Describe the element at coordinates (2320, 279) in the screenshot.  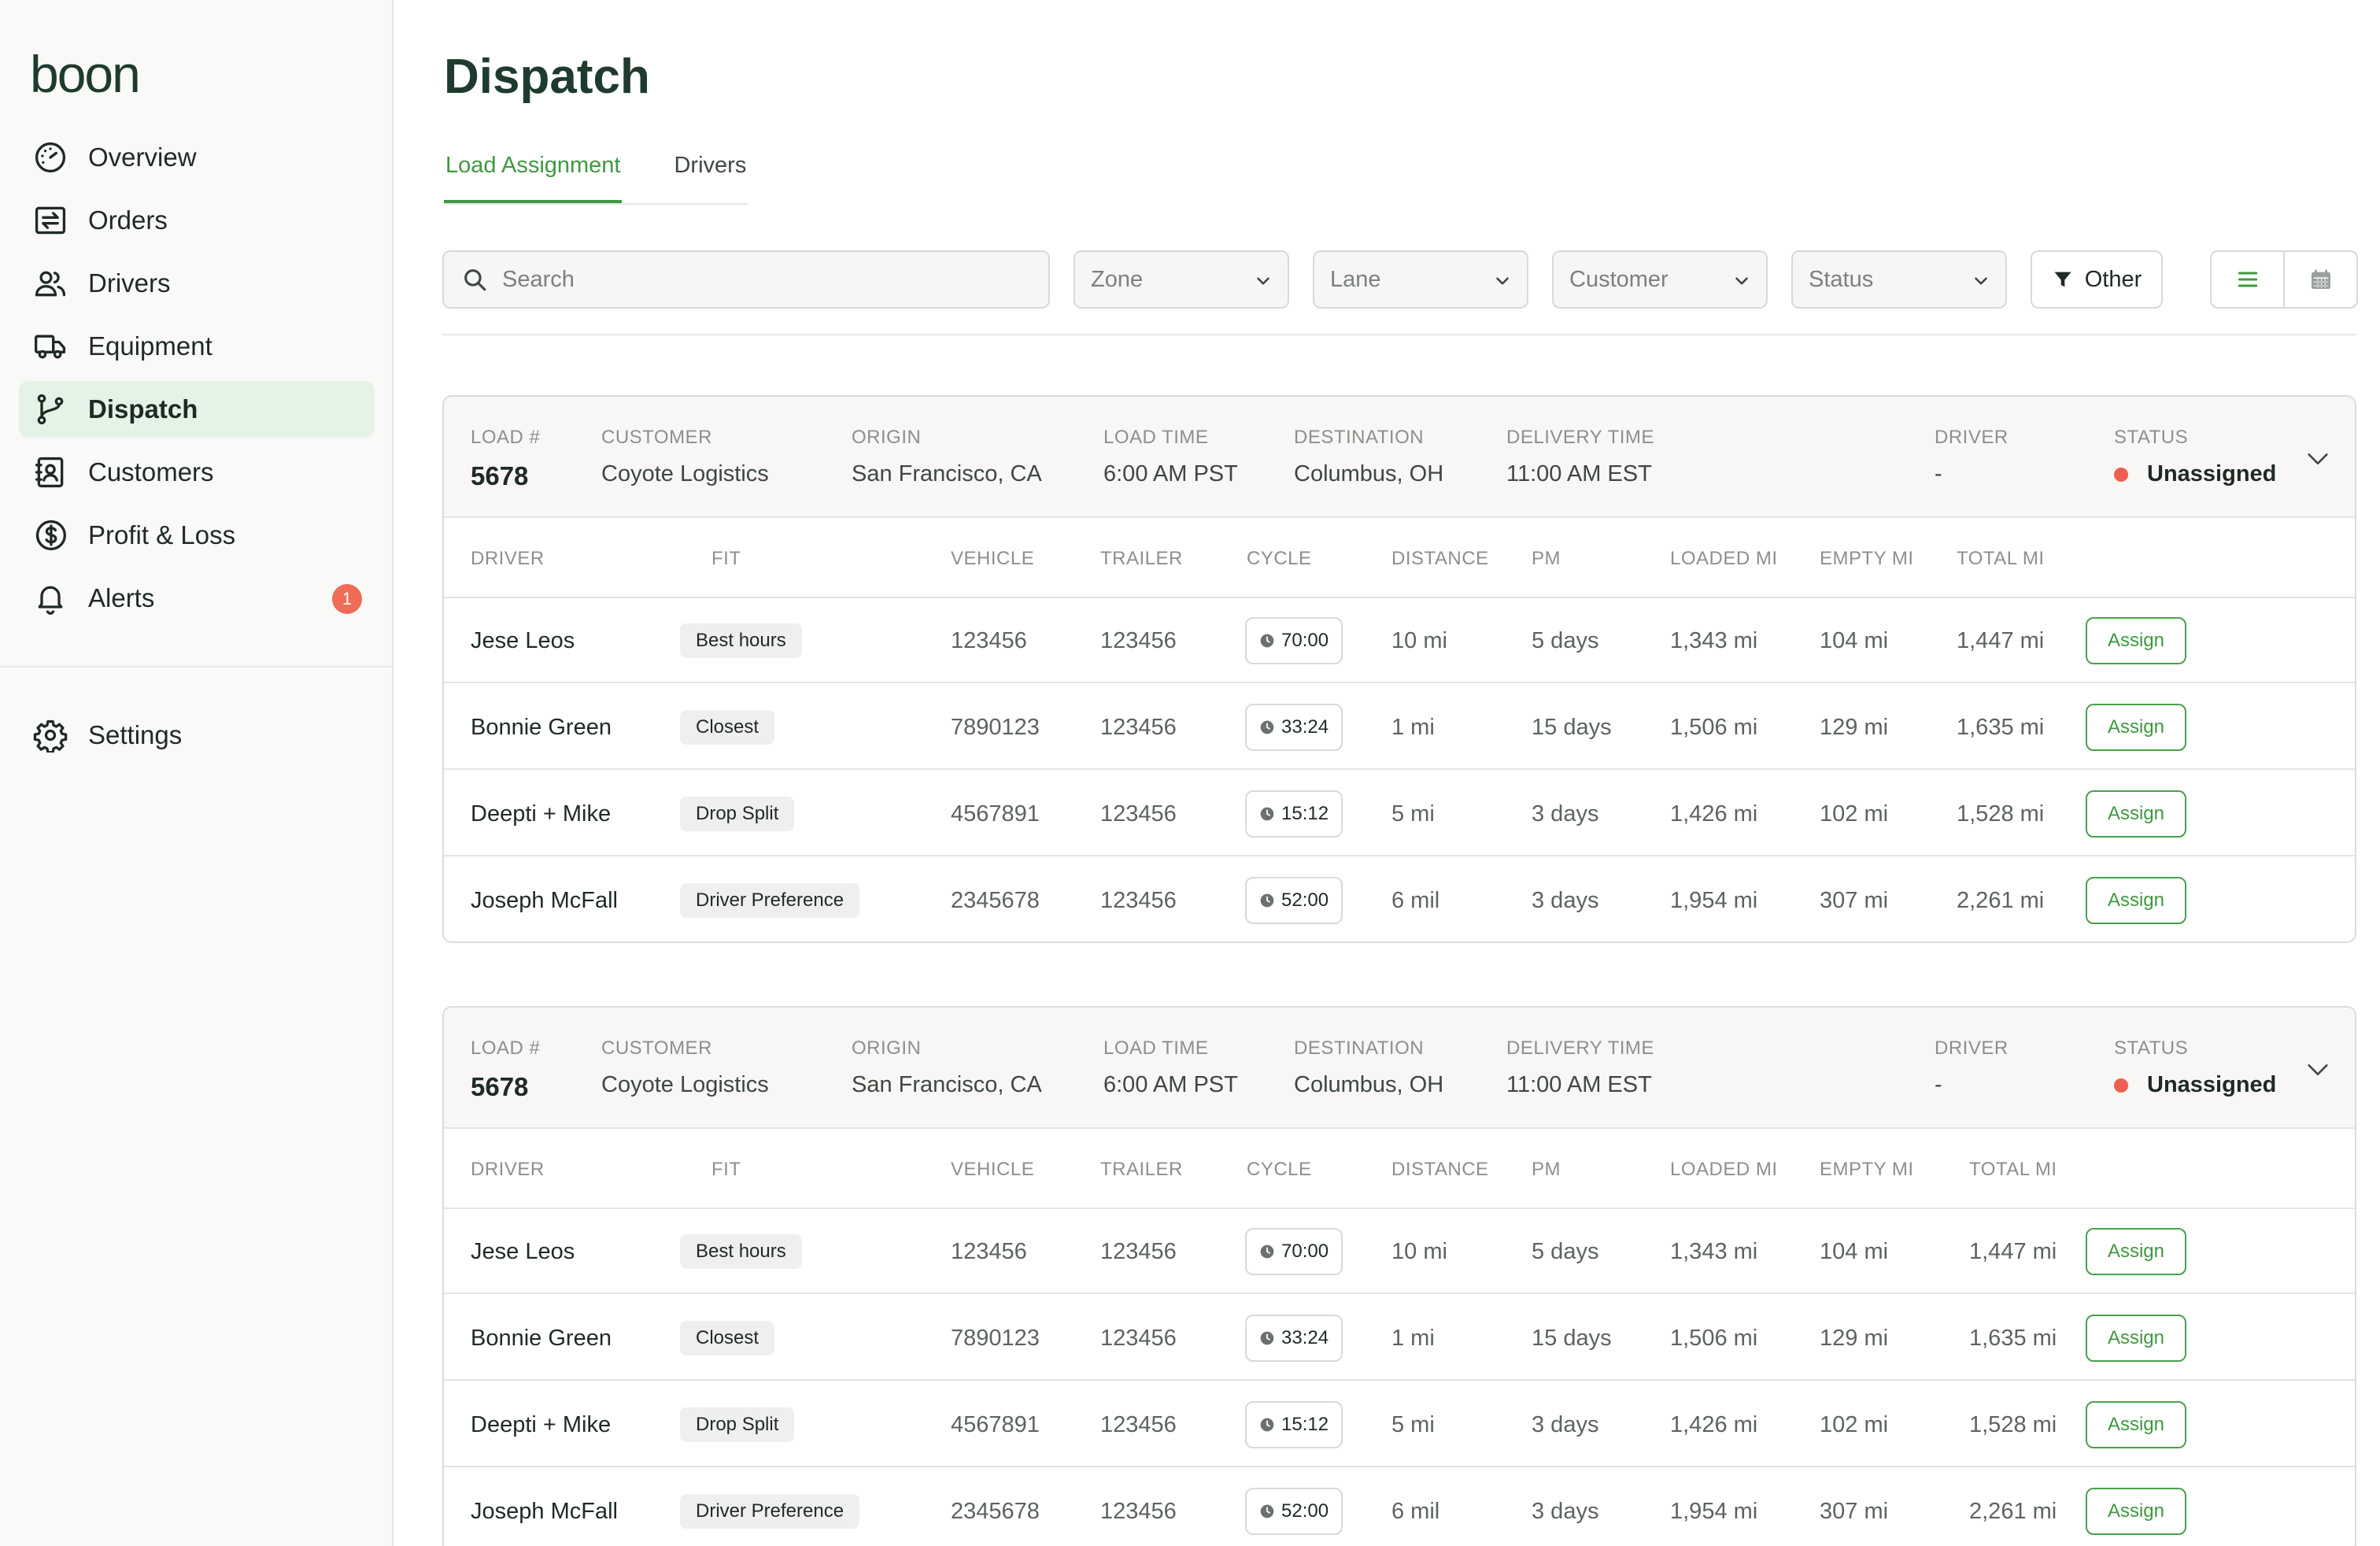
I see `calendar-view-button` at that location.